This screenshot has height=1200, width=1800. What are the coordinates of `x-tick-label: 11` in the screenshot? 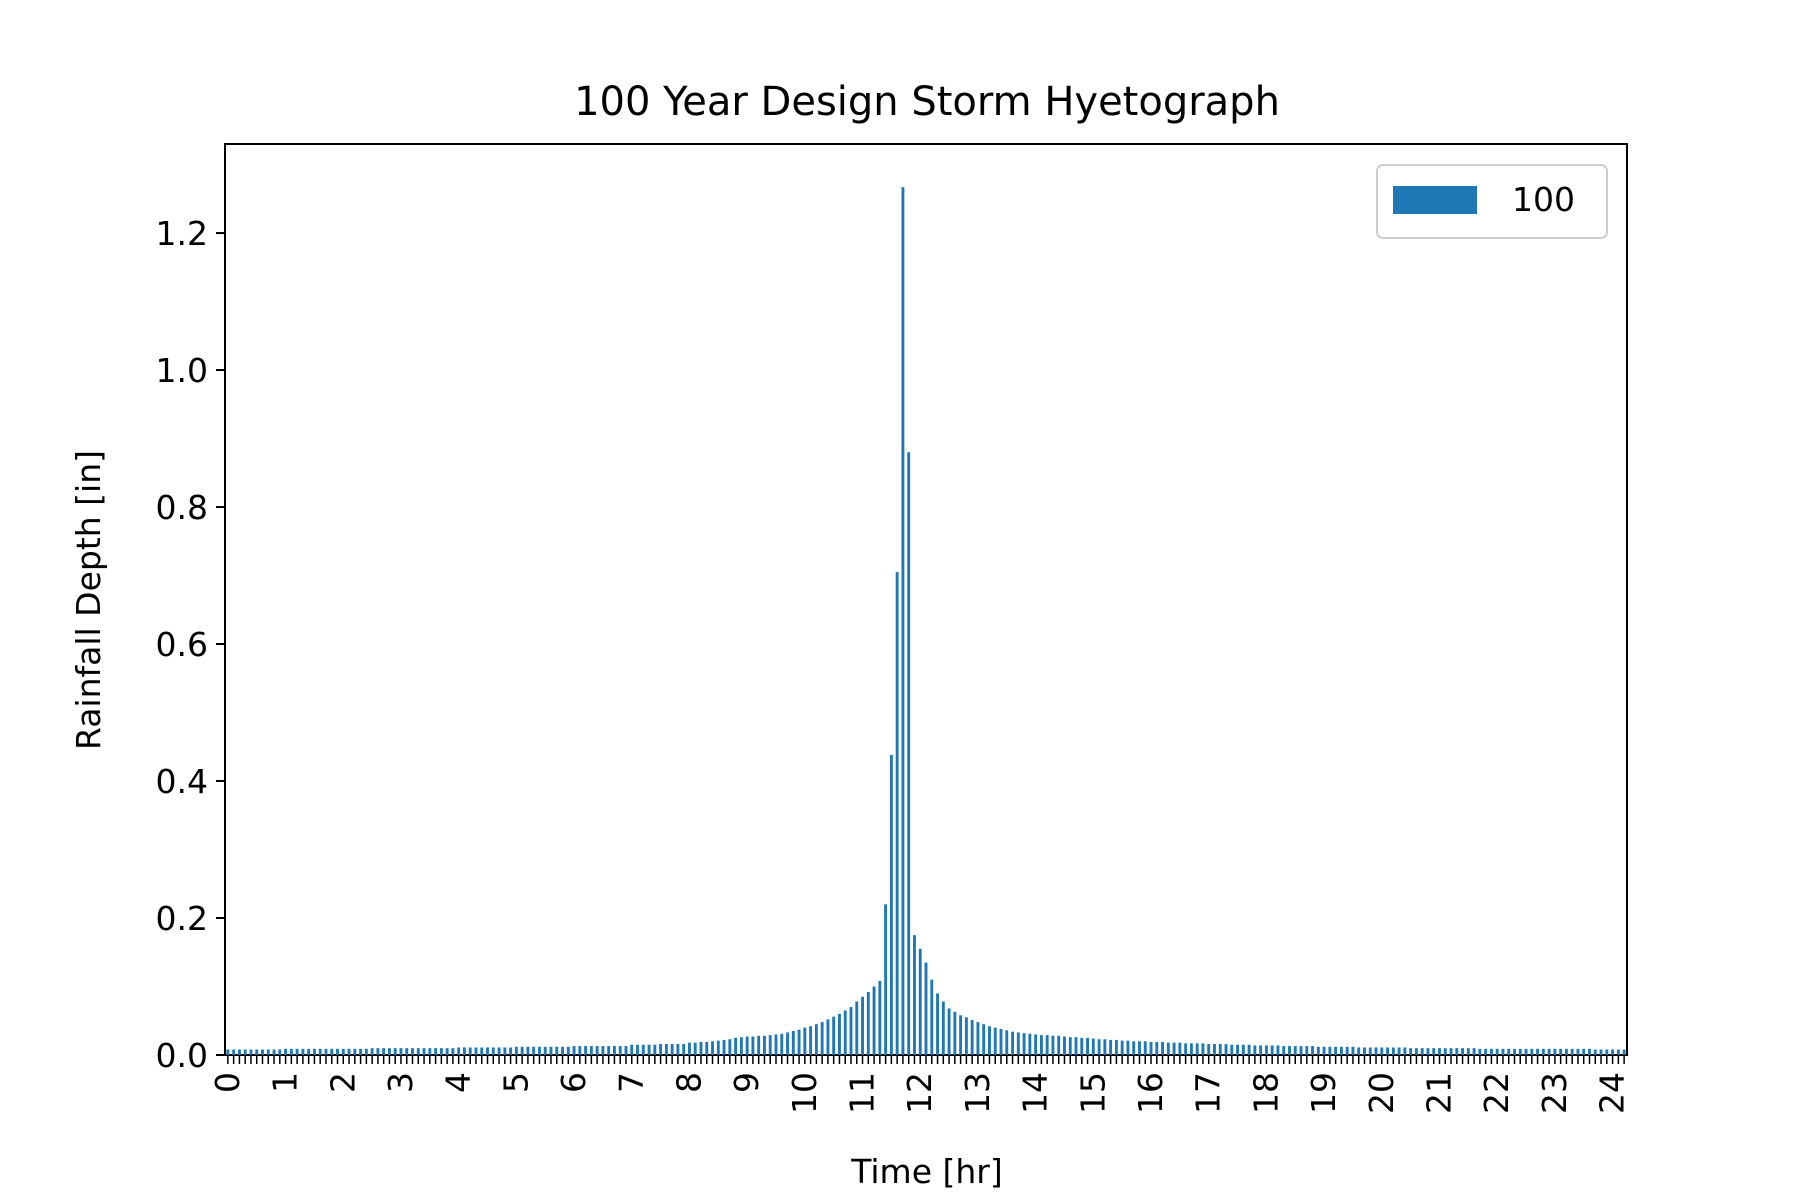 It's located at (862, 1093).